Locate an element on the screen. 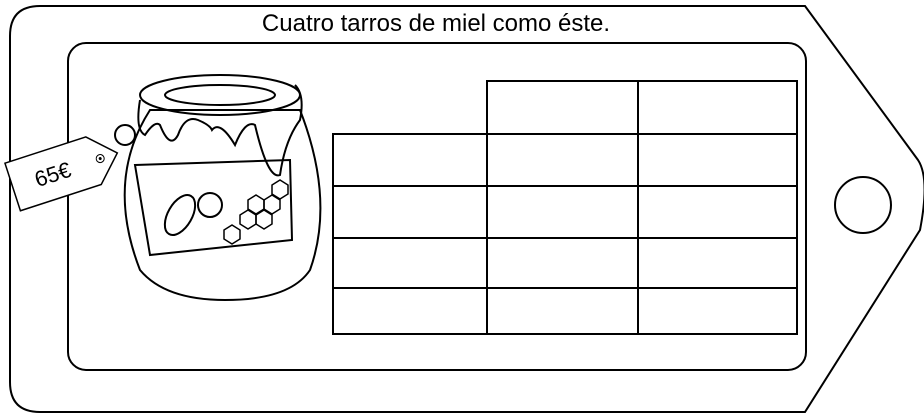 The image size is (924, 416). price-tag: 65€ is located at coordinates (61, 174).